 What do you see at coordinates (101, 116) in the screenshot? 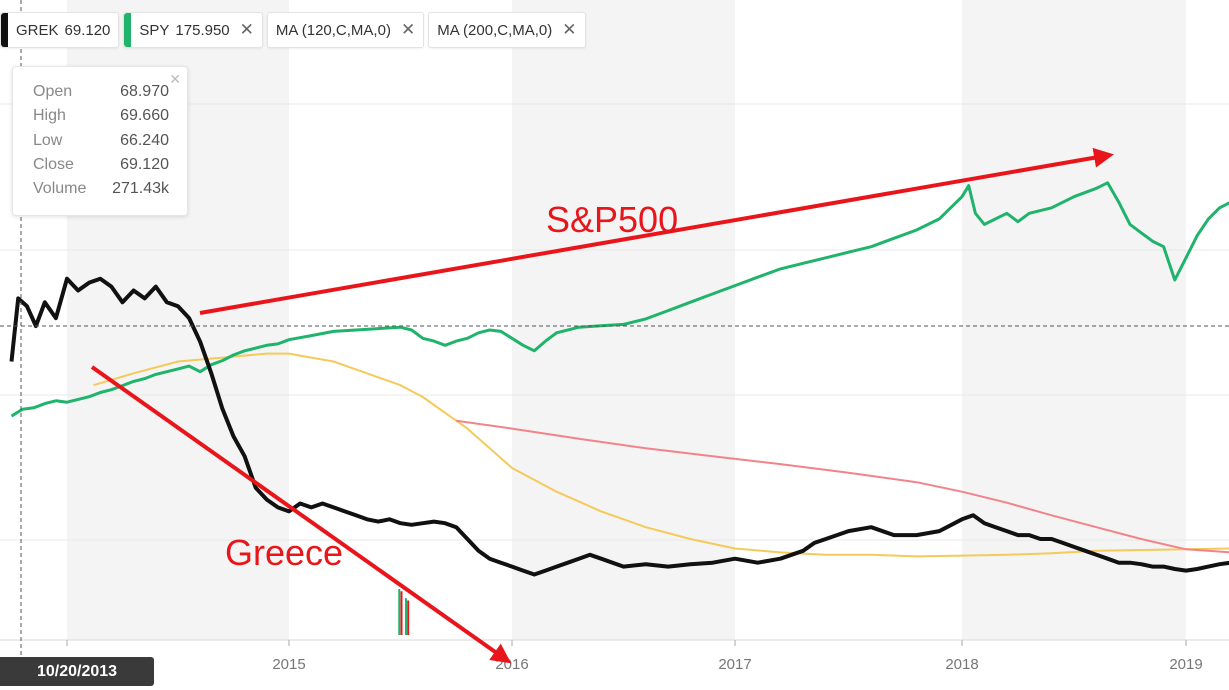
I see `tooltip-row-high: High 69.660` at bounding box center [101, 116].